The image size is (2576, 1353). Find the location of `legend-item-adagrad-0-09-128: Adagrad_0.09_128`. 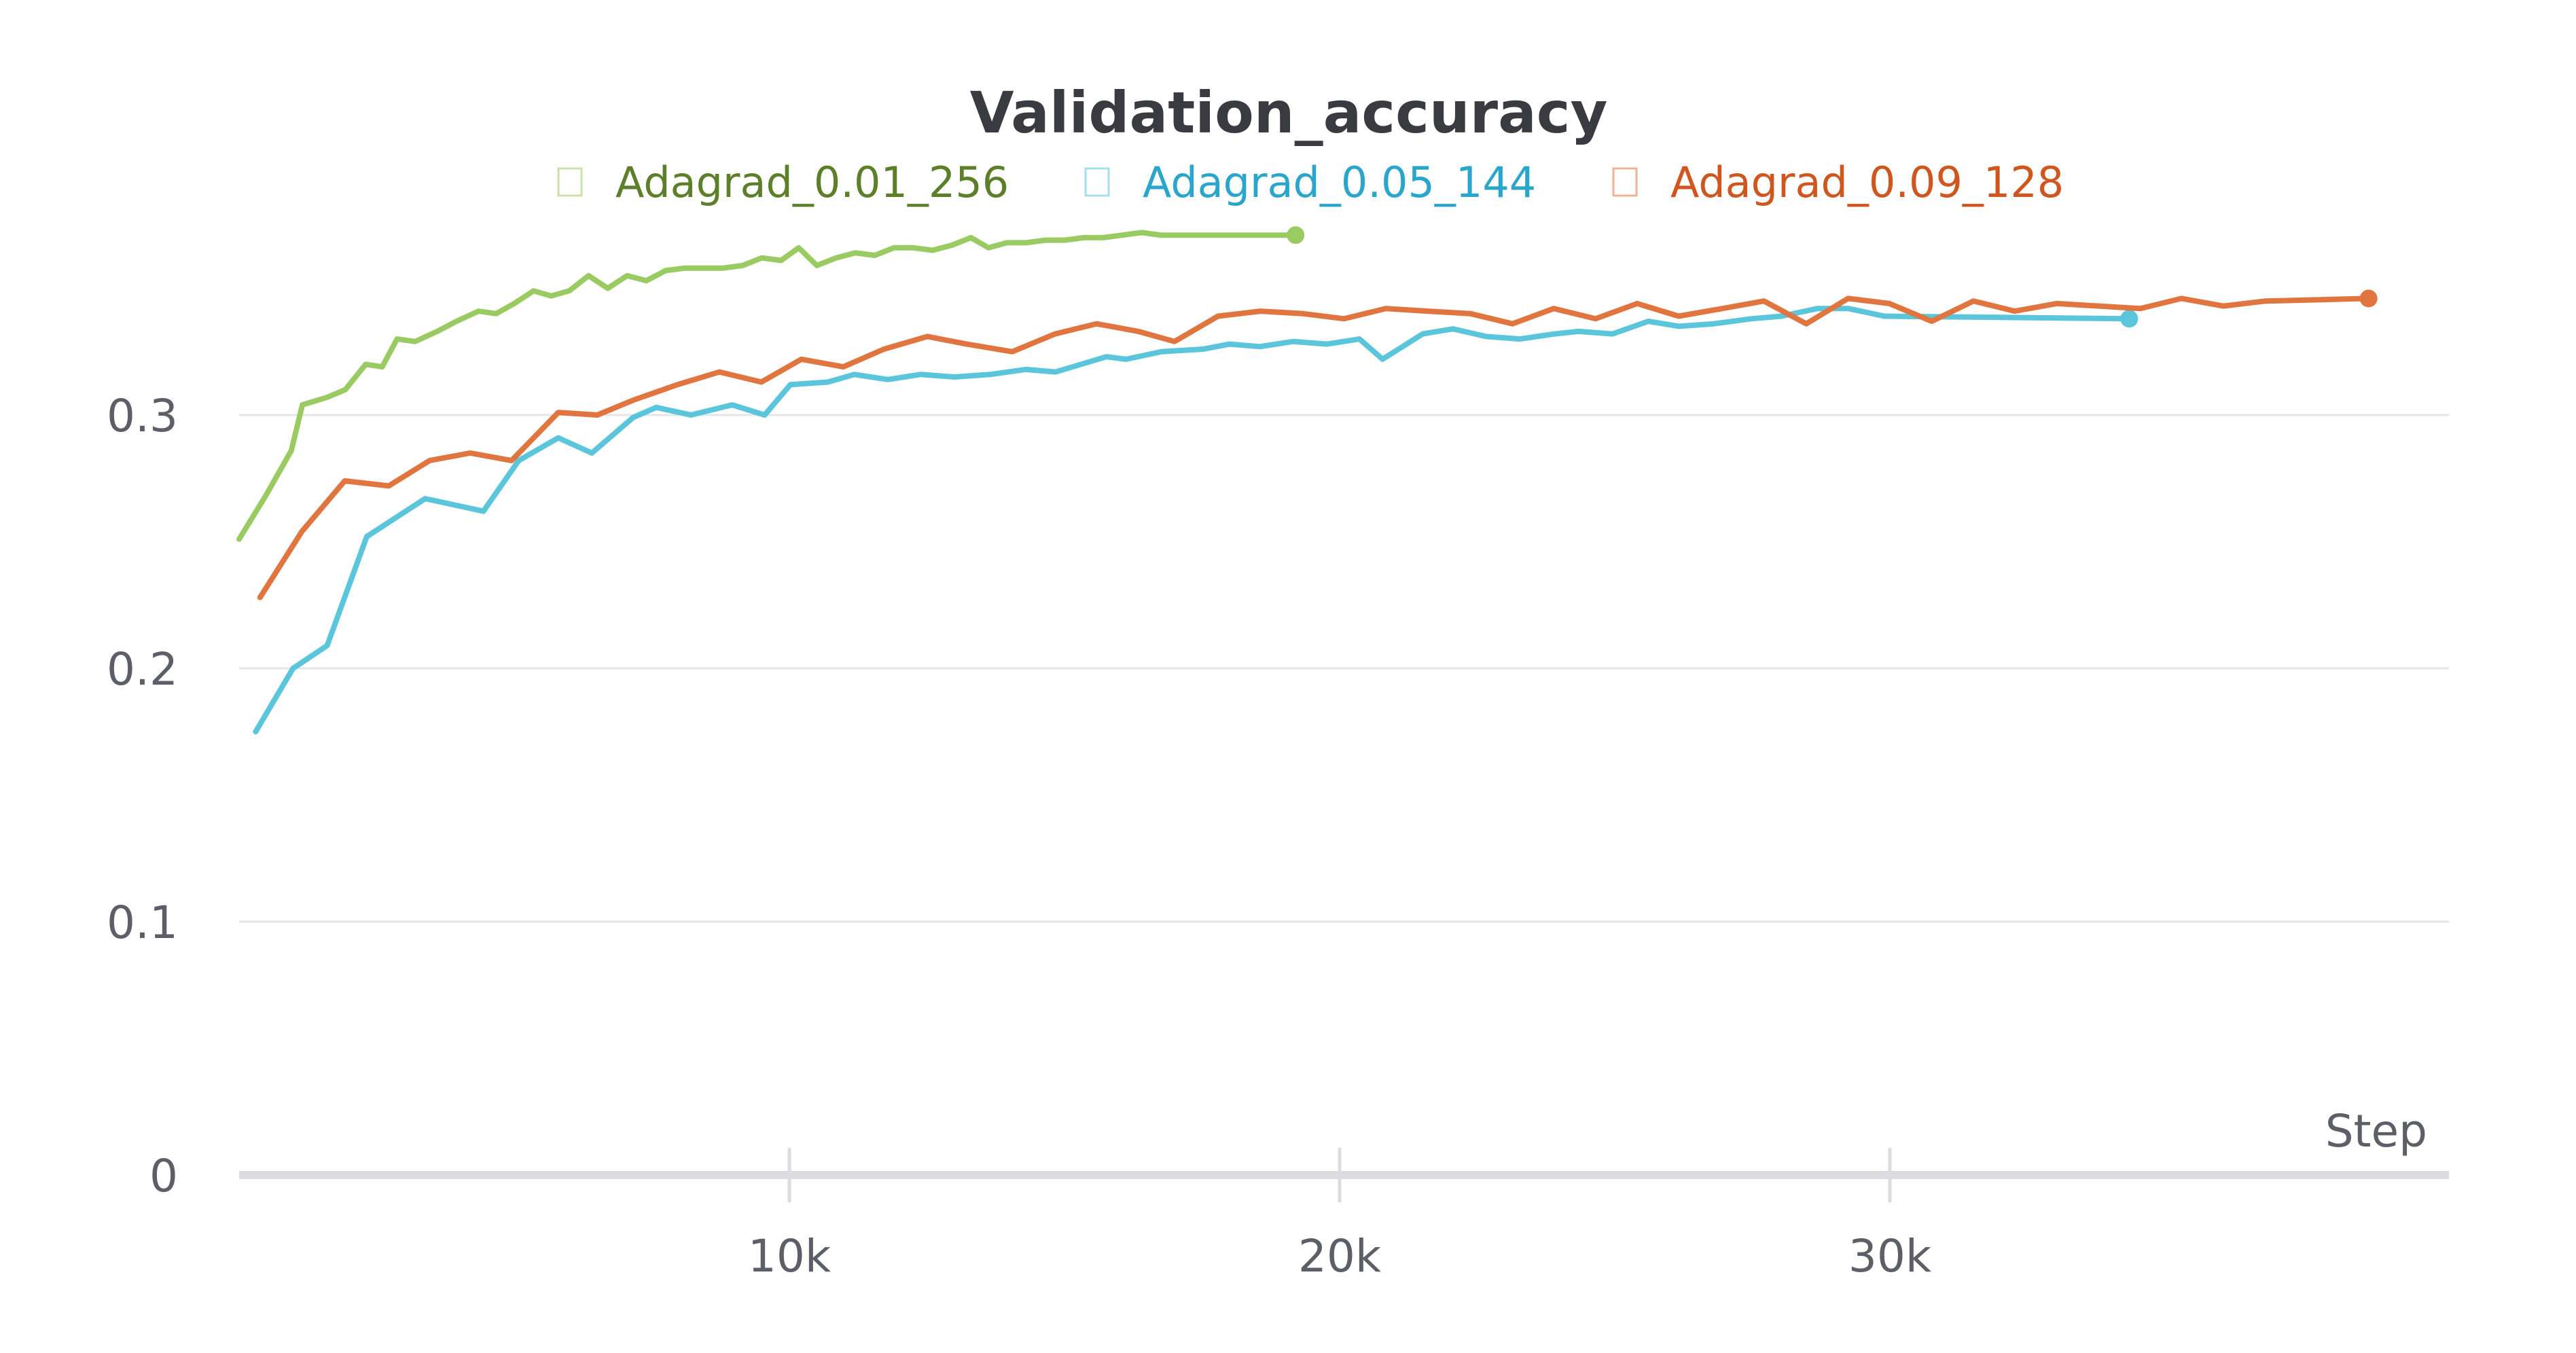

legend-item-adagrad-0-09-128: Adagrad_0.09_128 is located at coordinates (1838, 182).